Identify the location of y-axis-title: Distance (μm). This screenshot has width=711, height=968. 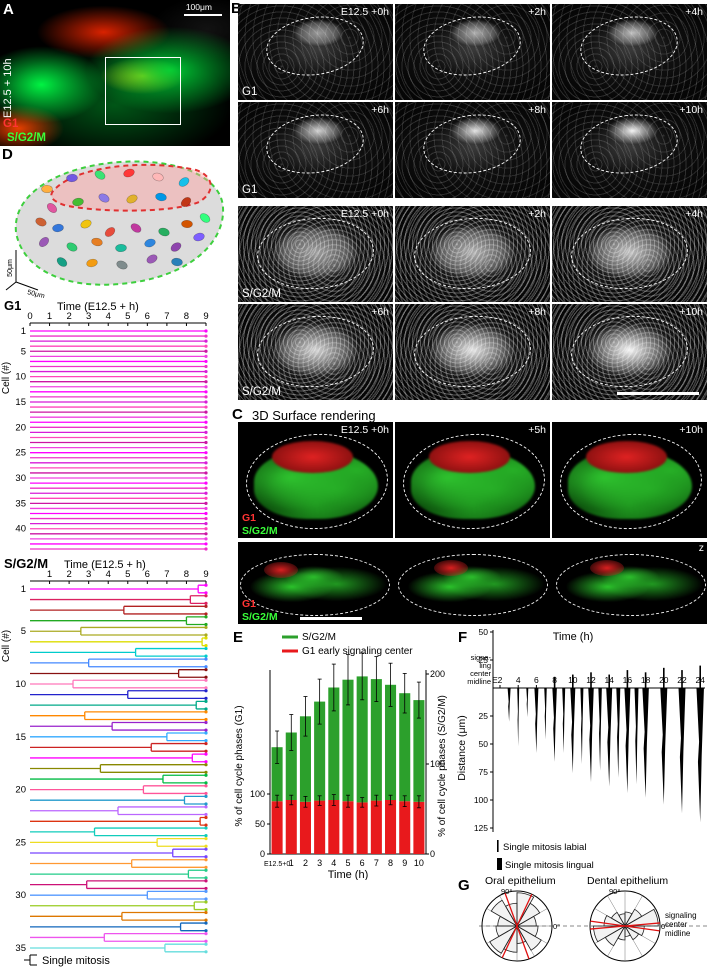
(462, 748).